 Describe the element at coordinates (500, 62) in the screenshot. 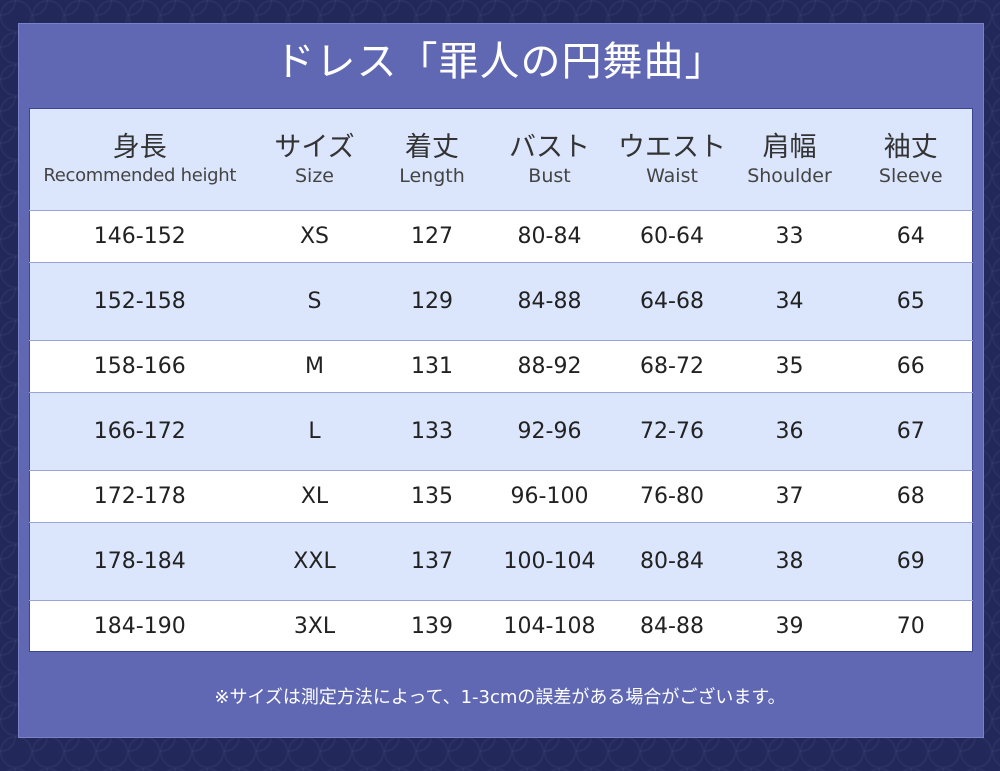

I see `page-title: ドレス「罪人の円舞曲」` at that location.